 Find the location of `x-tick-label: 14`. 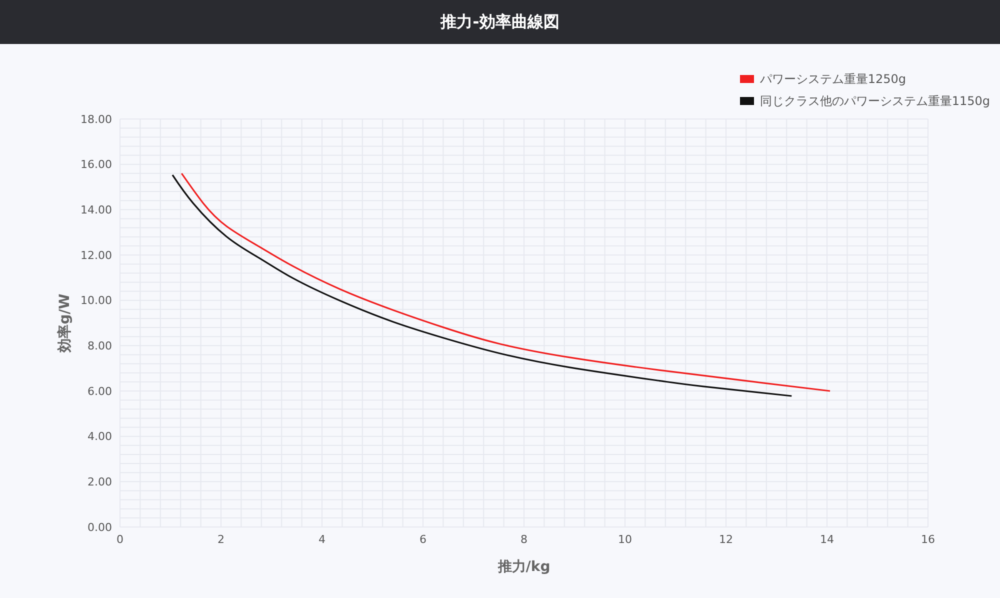

x-tick-label: 14 is located at coordinates (827, 539).